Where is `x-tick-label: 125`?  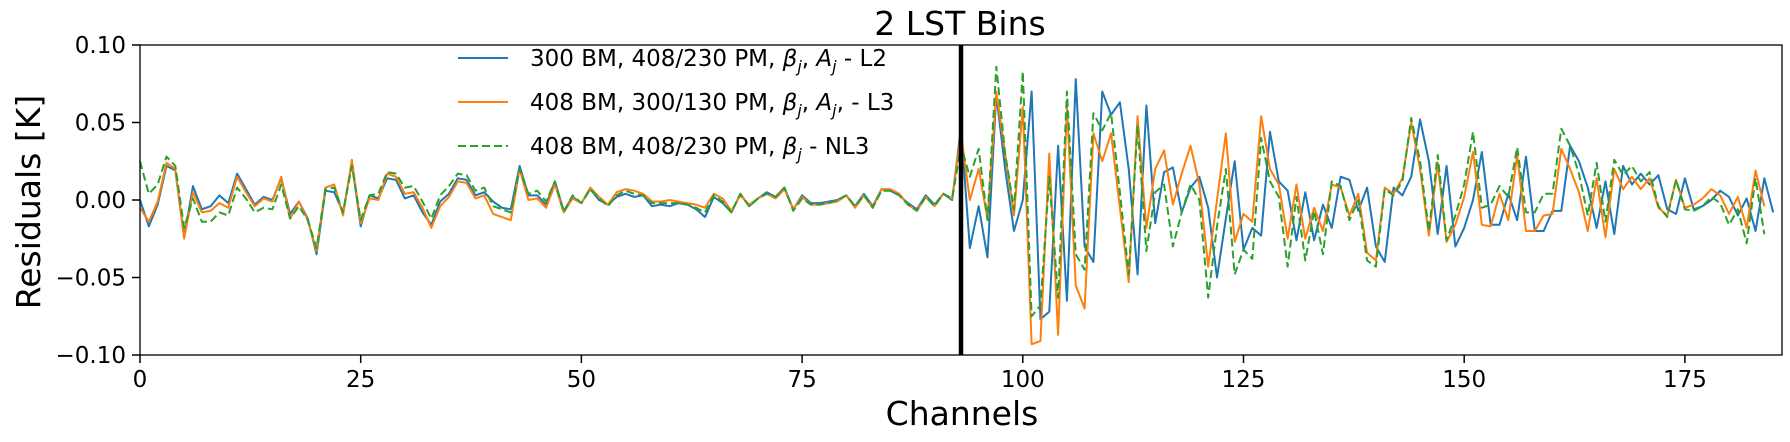
x-tick-label: 125 is located at coordinates (1244, 380).